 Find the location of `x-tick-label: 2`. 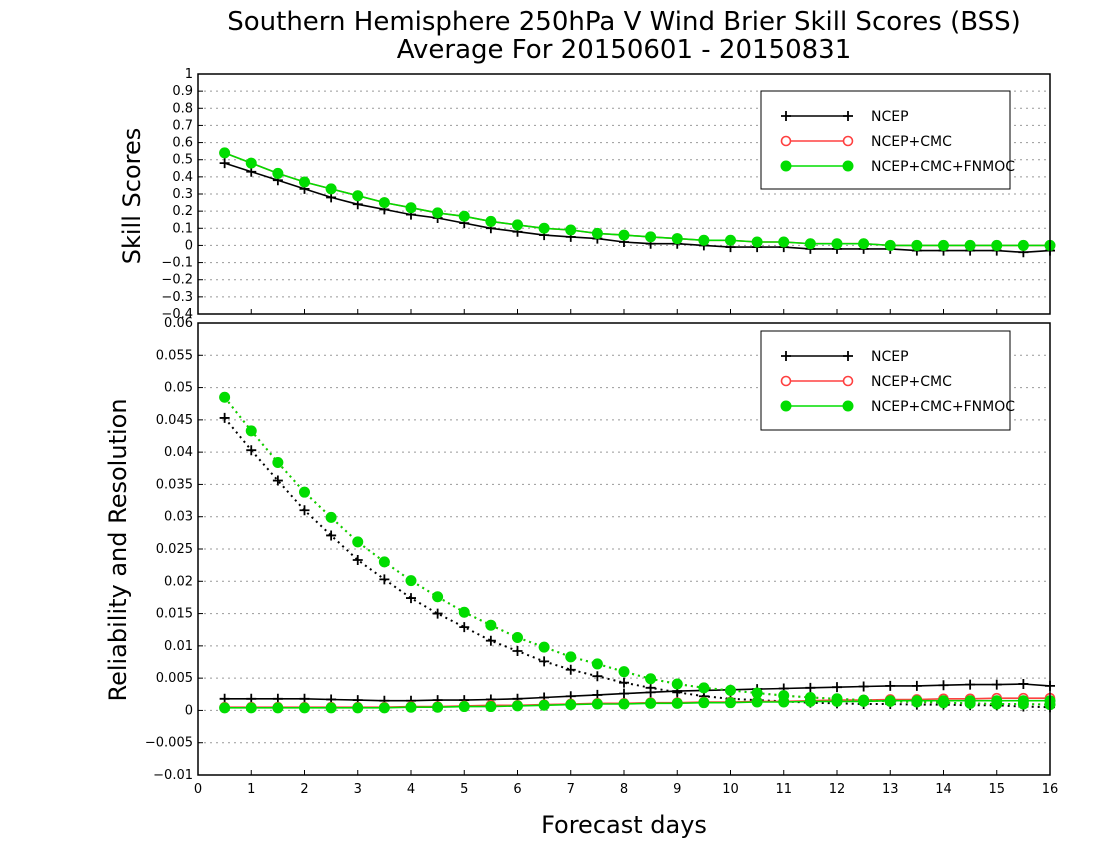

x-tick-label: 2 is located at coordinates (304, 789).